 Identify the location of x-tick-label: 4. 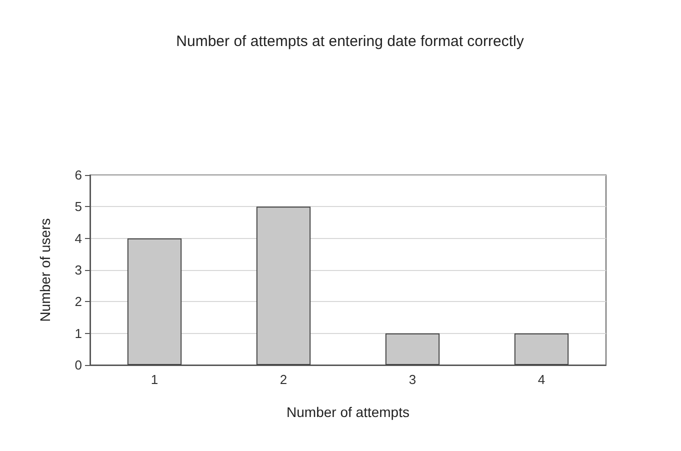
(542, 379).